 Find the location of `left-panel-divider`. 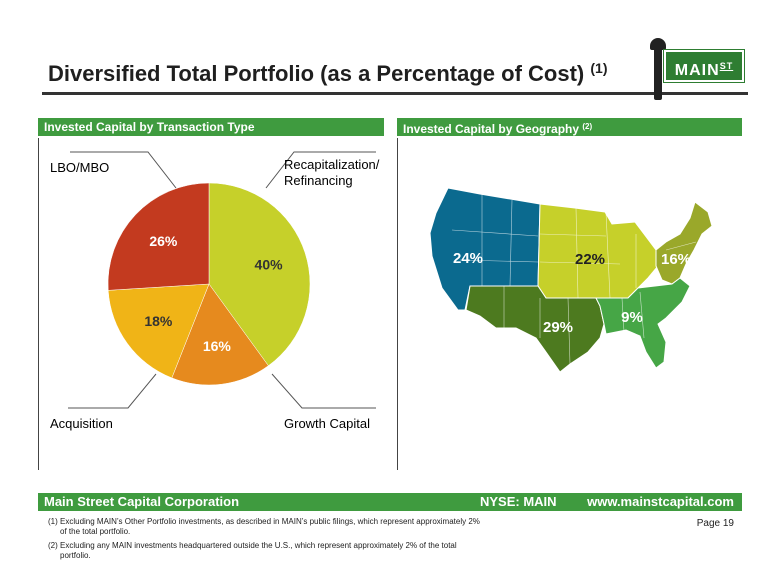

left-panel-divider is located at coordinates (38, 304).